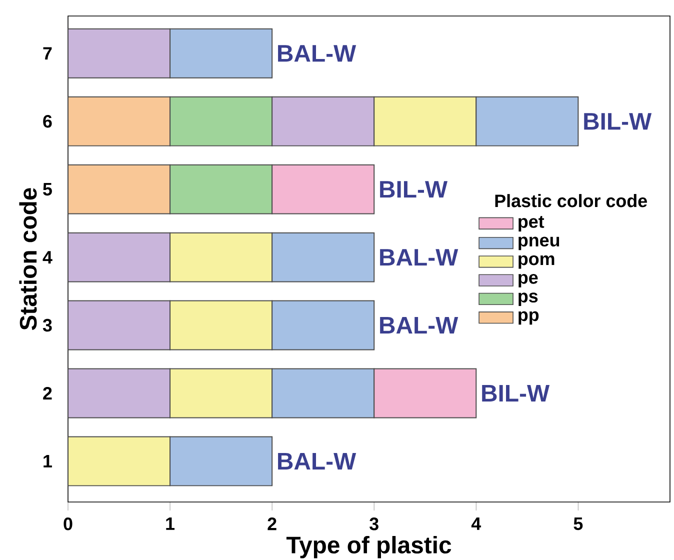 The image size is (674, 560). I want to click on legend-label: pet, so click(531, 224).